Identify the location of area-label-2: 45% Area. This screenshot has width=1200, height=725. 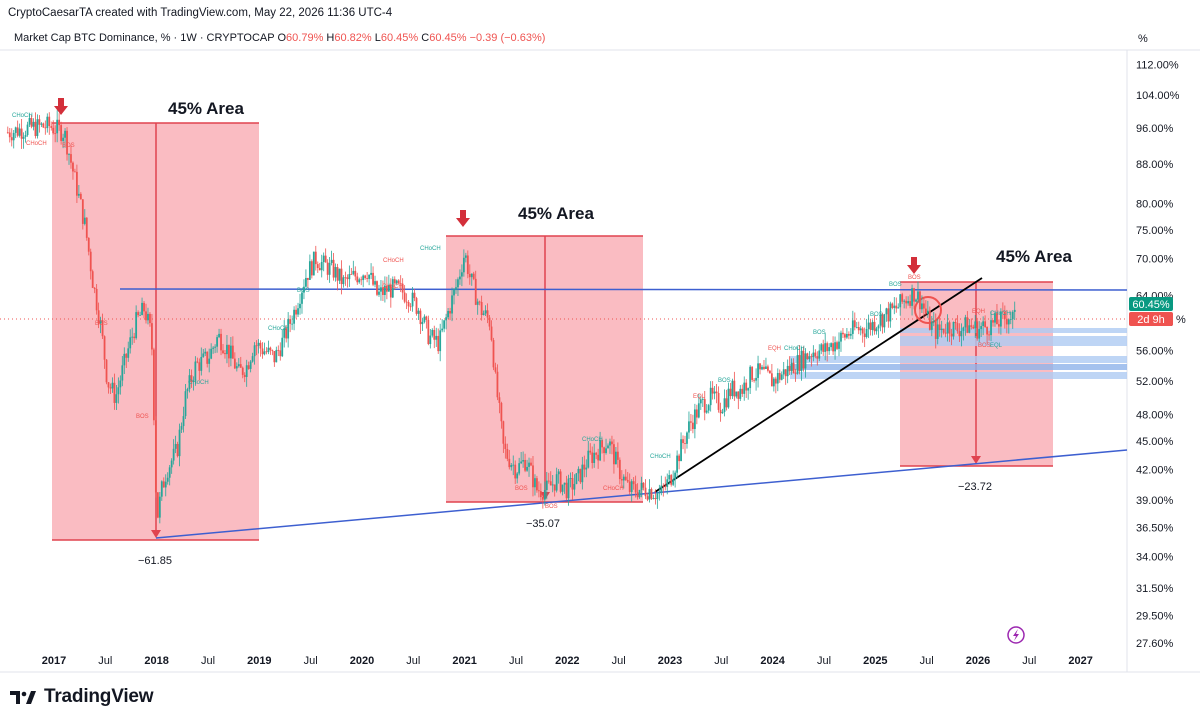
(556, 213).